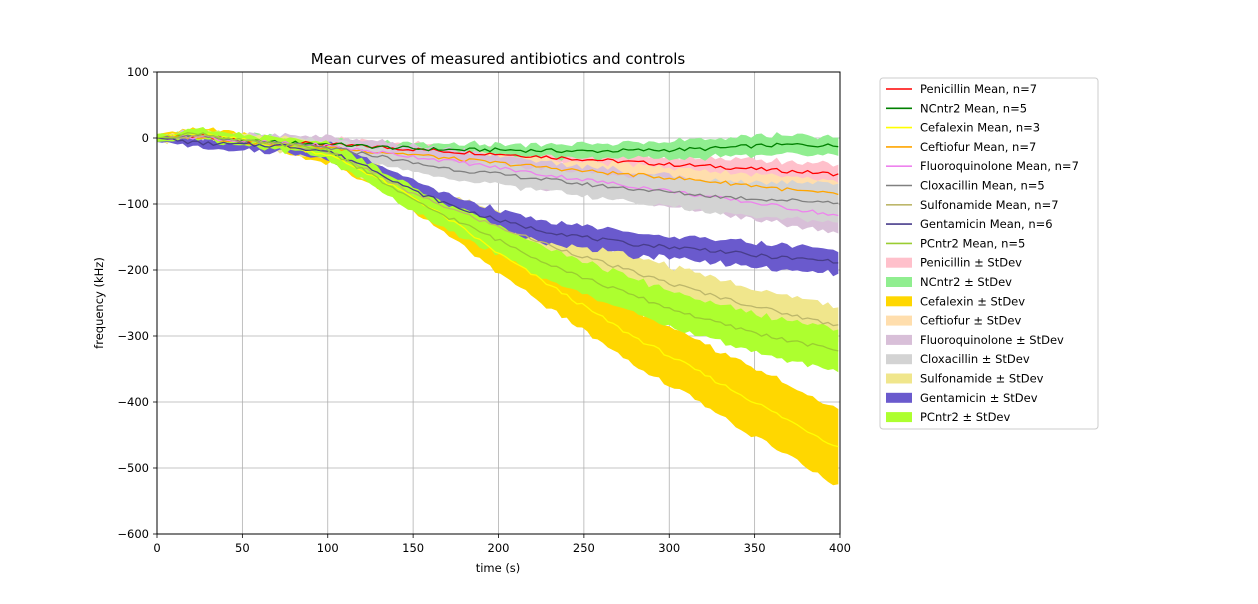  I want to click on x-tick-label: 150, so click(413, 548).